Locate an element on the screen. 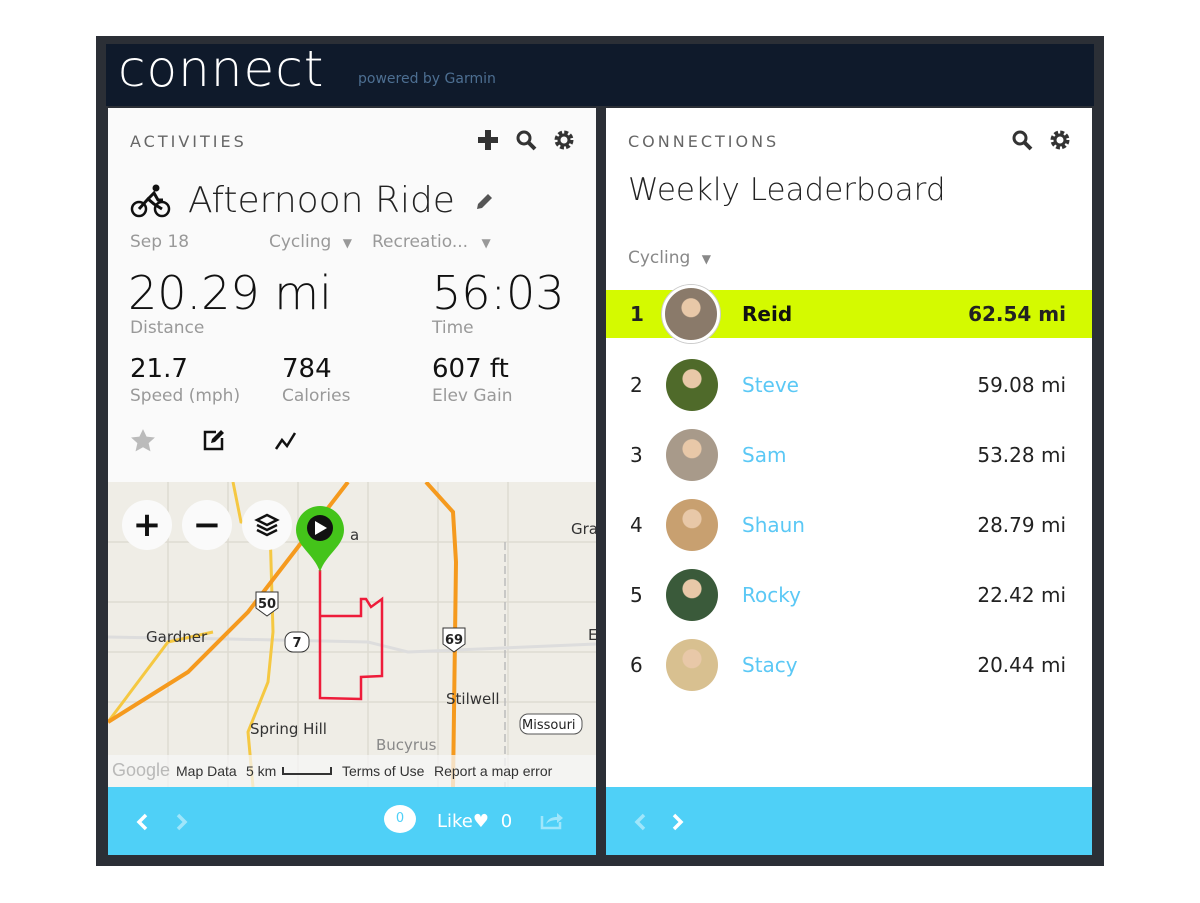 This screenshot has height=903, width=1200. map-label-spring-hill: Spring Hill is located at coordinates (288, 729).